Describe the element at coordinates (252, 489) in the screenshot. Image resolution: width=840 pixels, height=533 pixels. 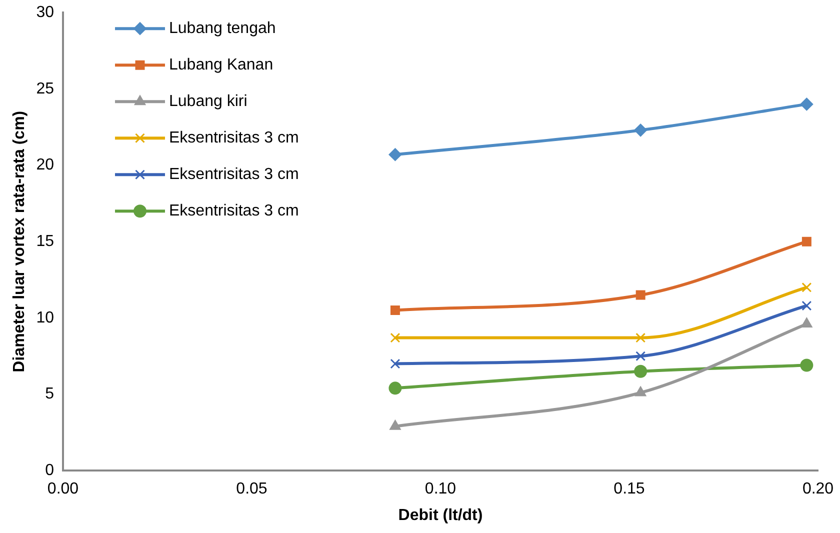
I see `x-tick-label: 0.05` at that location.